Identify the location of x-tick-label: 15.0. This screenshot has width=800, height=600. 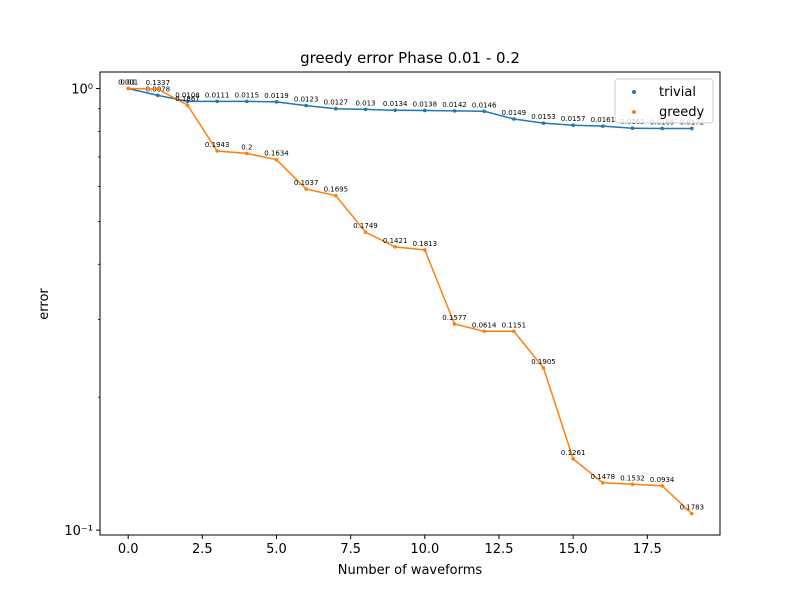
(573, 549).